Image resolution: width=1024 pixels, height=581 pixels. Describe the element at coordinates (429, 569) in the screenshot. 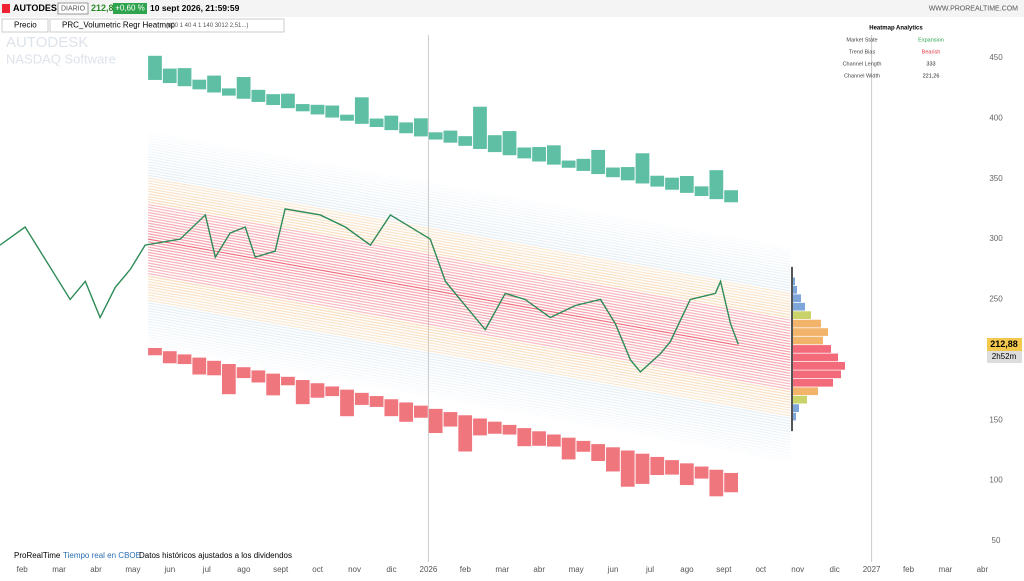

I see `x-tick-label: 2026` at that location.